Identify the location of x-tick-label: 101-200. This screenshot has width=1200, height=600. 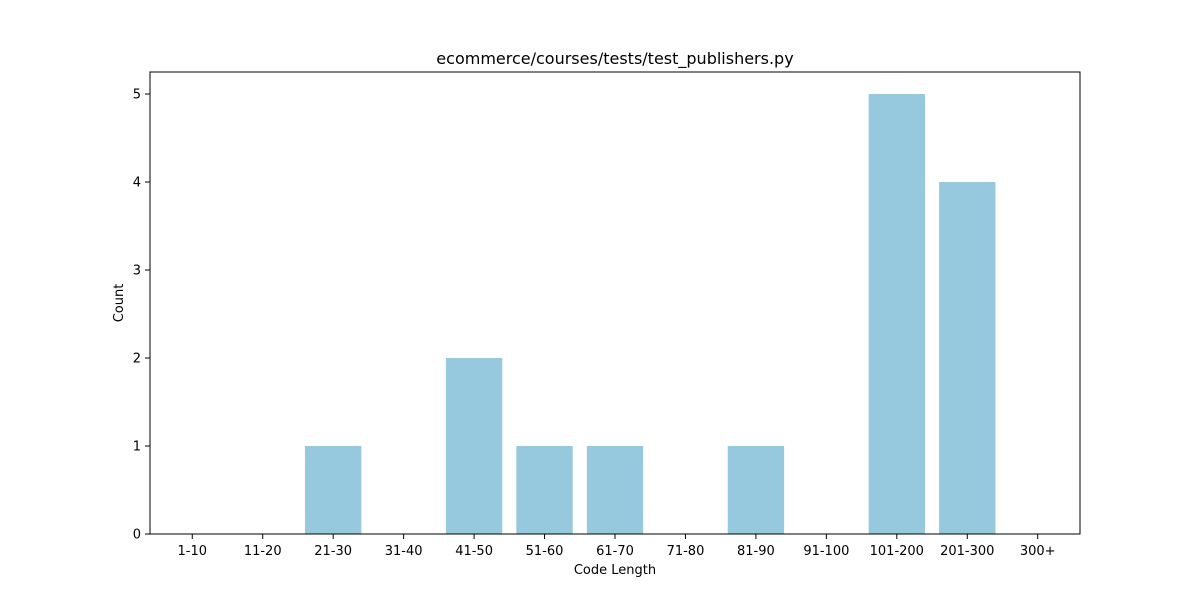
(897, 551).